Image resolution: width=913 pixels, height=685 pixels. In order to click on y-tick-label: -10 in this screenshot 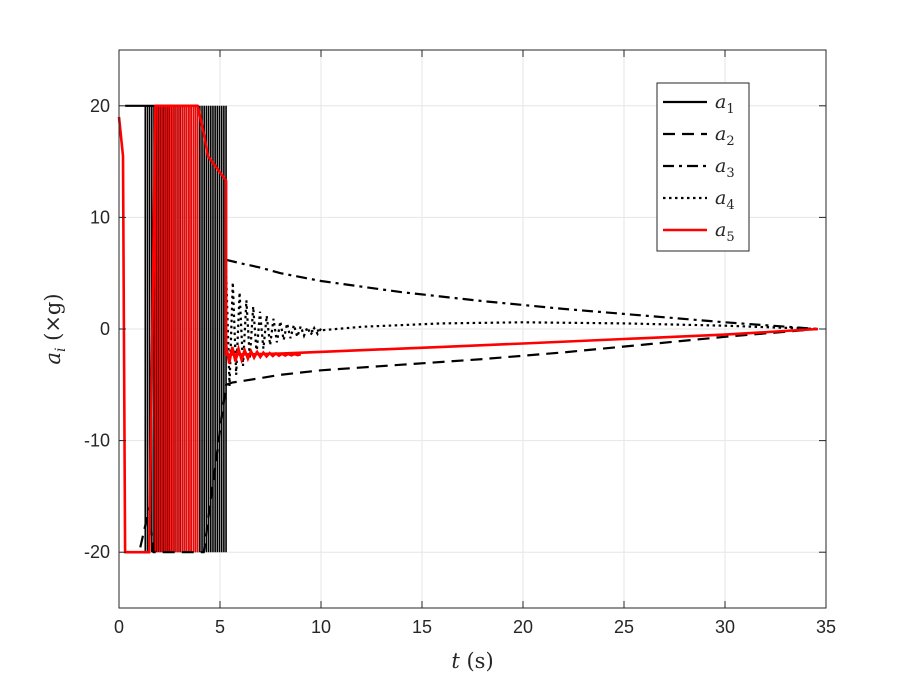, I will do `click(97, 441)`.